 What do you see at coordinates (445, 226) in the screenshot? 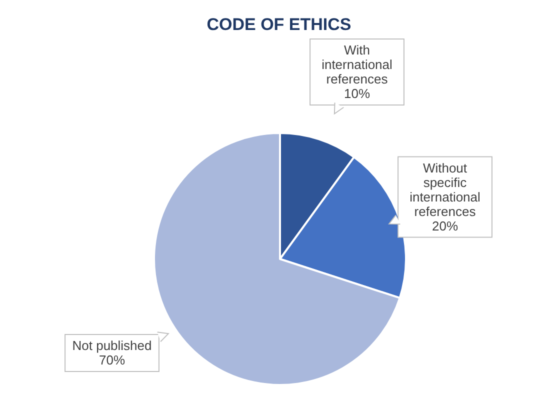
I see `data-label: 20%` at bounding box center [445, 226].